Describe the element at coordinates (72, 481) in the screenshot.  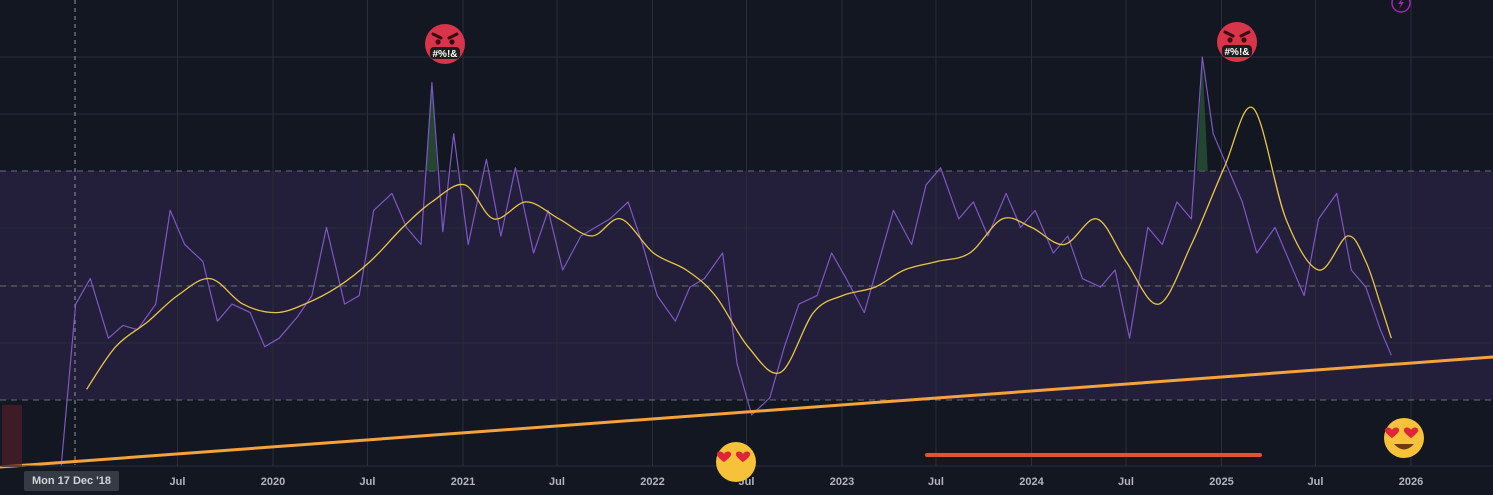
I see `crosshair-date-label: Mon 17 Dec '18` at that location.